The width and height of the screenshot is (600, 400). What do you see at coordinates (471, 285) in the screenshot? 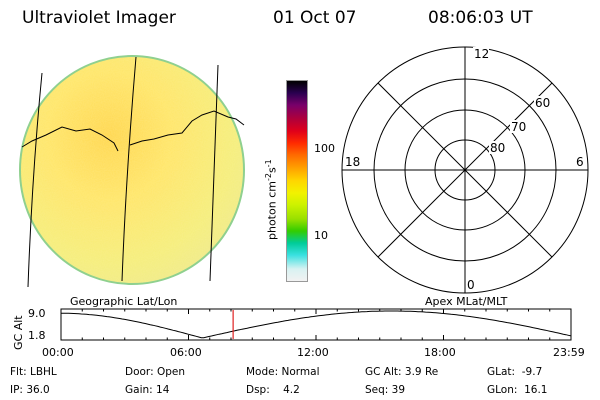
I see `mlt-label-0: 0` at bounding box center [471, 285].